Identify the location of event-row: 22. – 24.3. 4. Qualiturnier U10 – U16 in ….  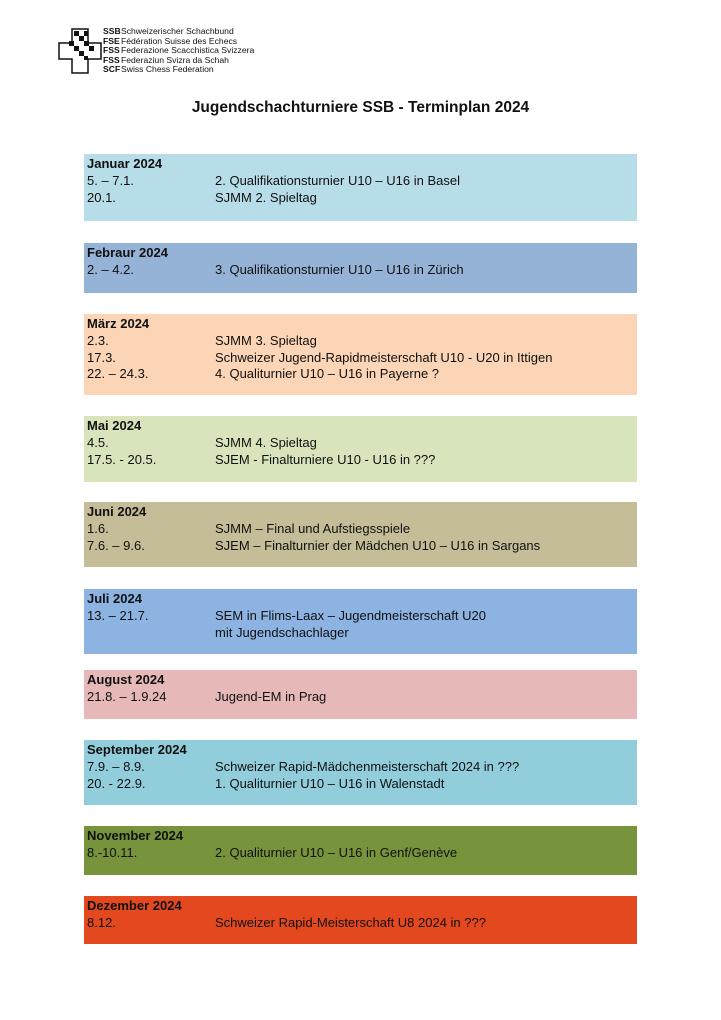
(362, 374).